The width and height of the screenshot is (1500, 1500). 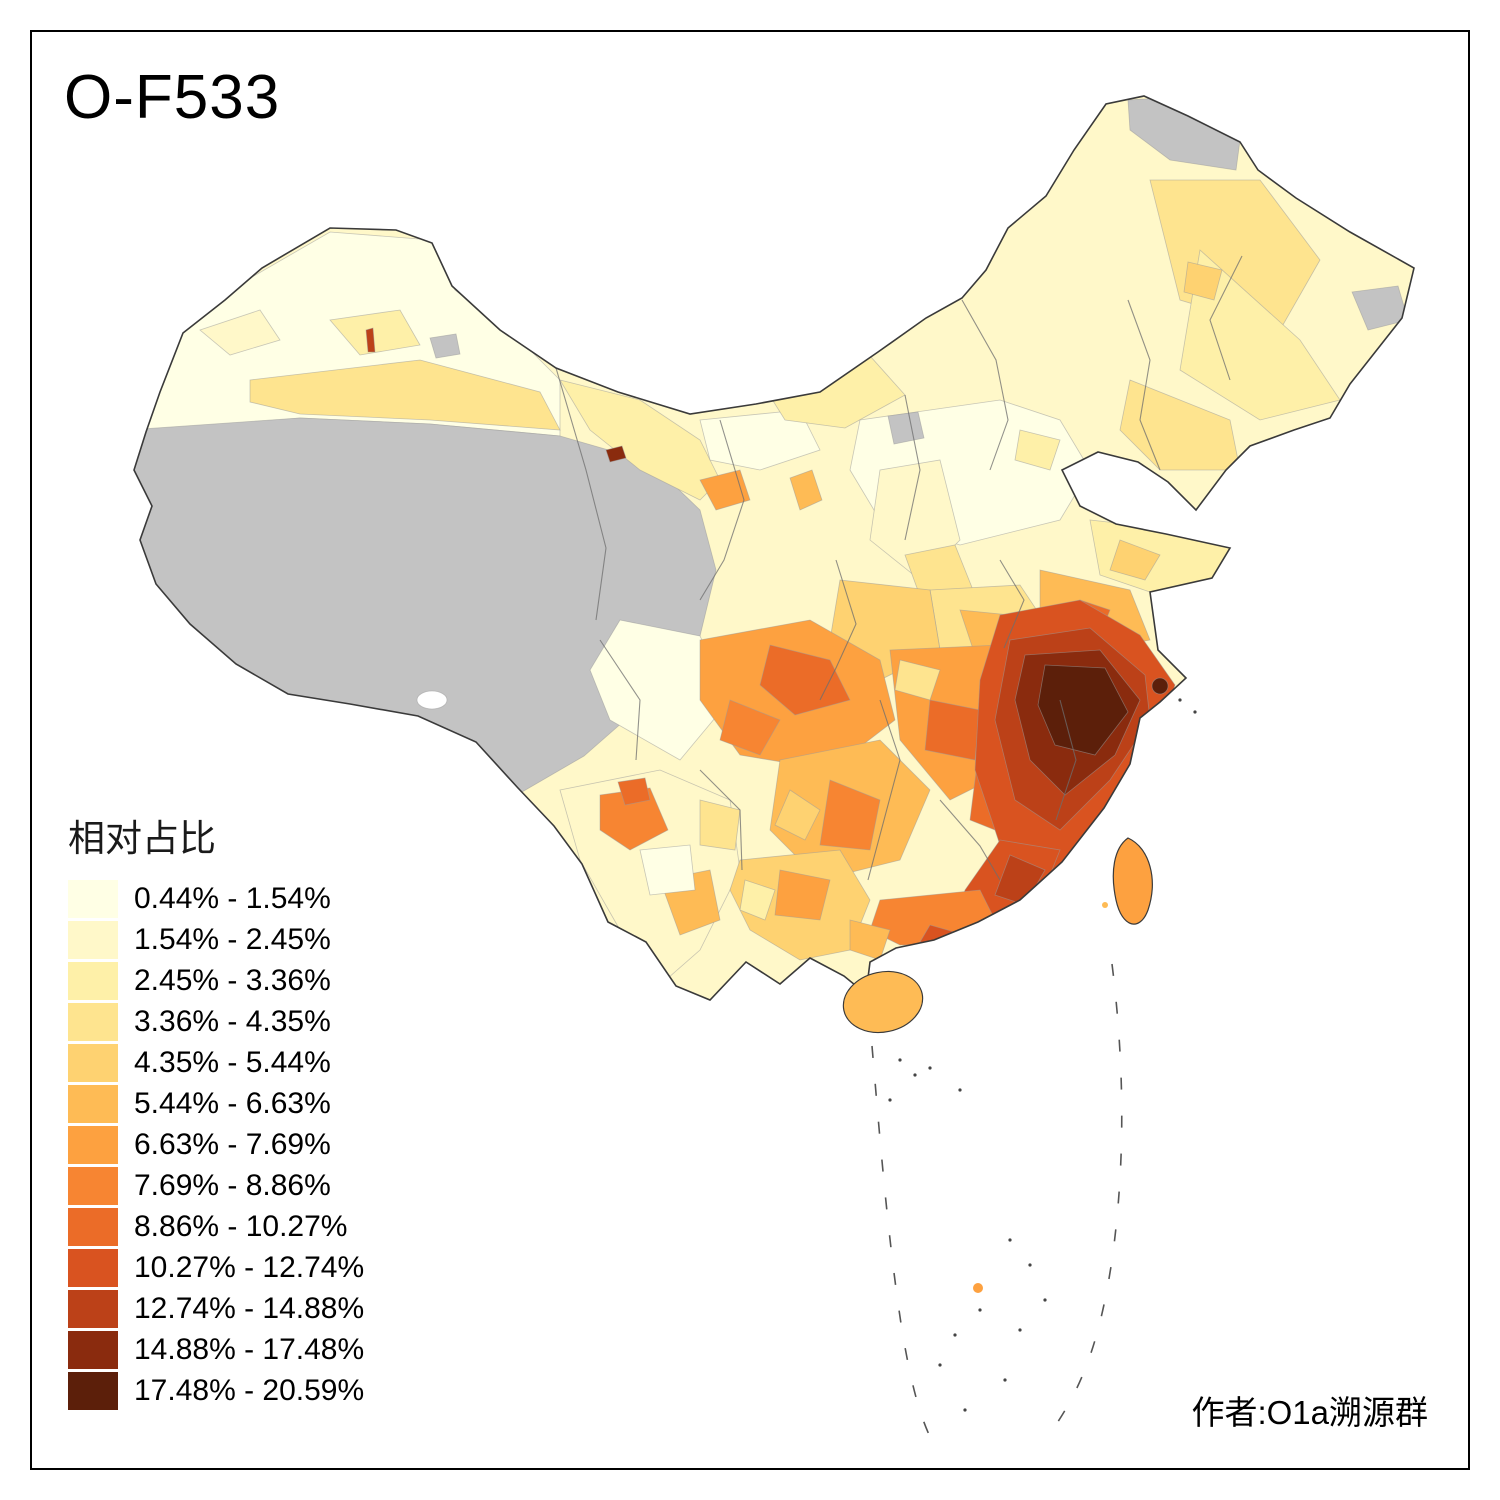 I want to click on region-xinjiang-tan-band, so click(x=405, y=395).